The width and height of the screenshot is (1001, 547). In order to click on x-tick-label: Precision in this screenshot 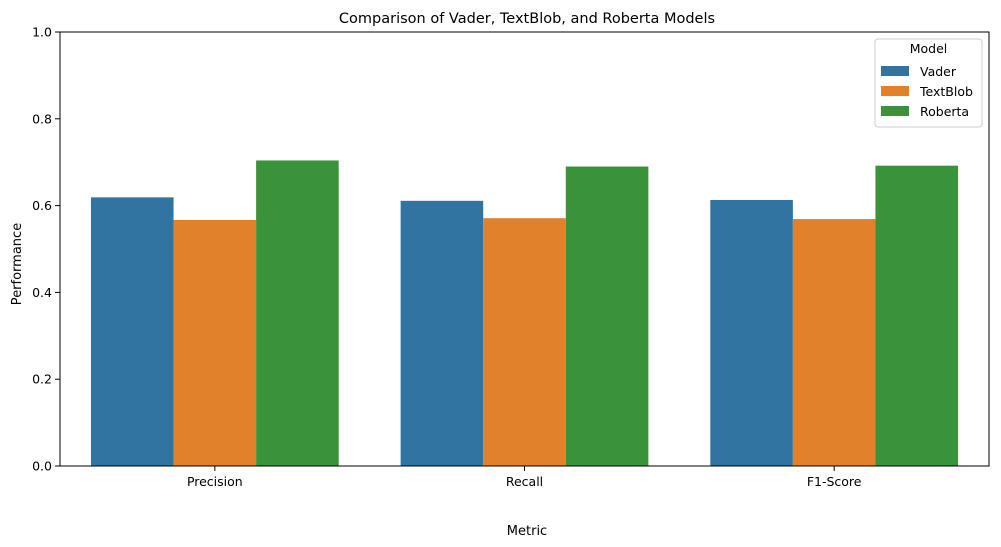, I will do `click(215, 481)`.